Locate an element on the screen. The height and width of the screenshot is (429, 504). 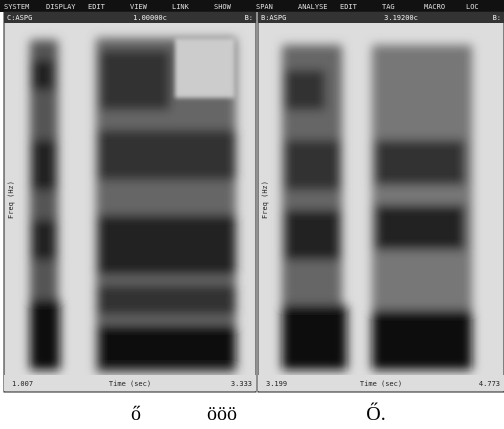
x-start: 1.007 is located at coordinates (22, 384).